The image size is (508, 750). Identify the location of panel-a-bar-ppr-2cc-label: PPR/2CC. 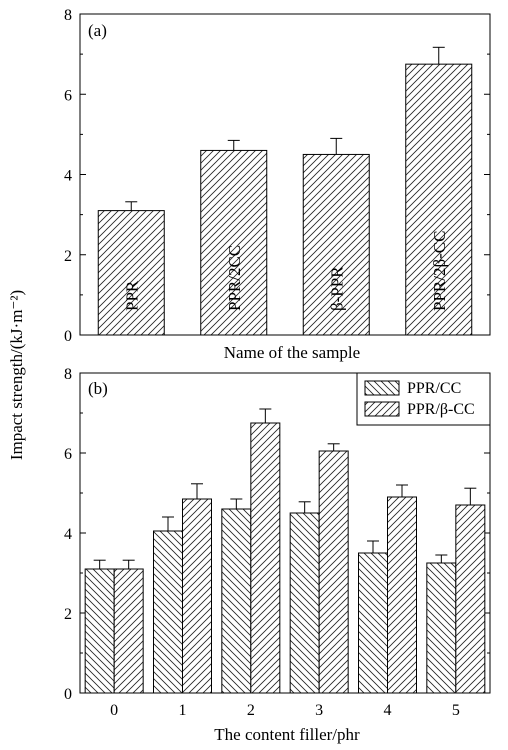
(234, 278).